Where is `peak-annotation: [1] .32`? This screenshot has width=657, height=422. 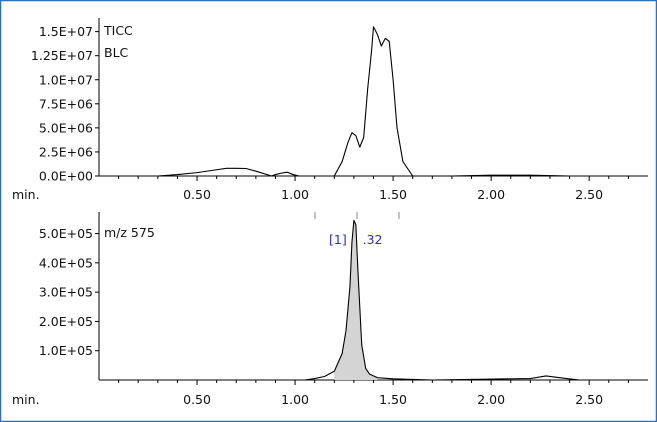
peak-annotation: [1] .32 is located at coordinates (355, 239).